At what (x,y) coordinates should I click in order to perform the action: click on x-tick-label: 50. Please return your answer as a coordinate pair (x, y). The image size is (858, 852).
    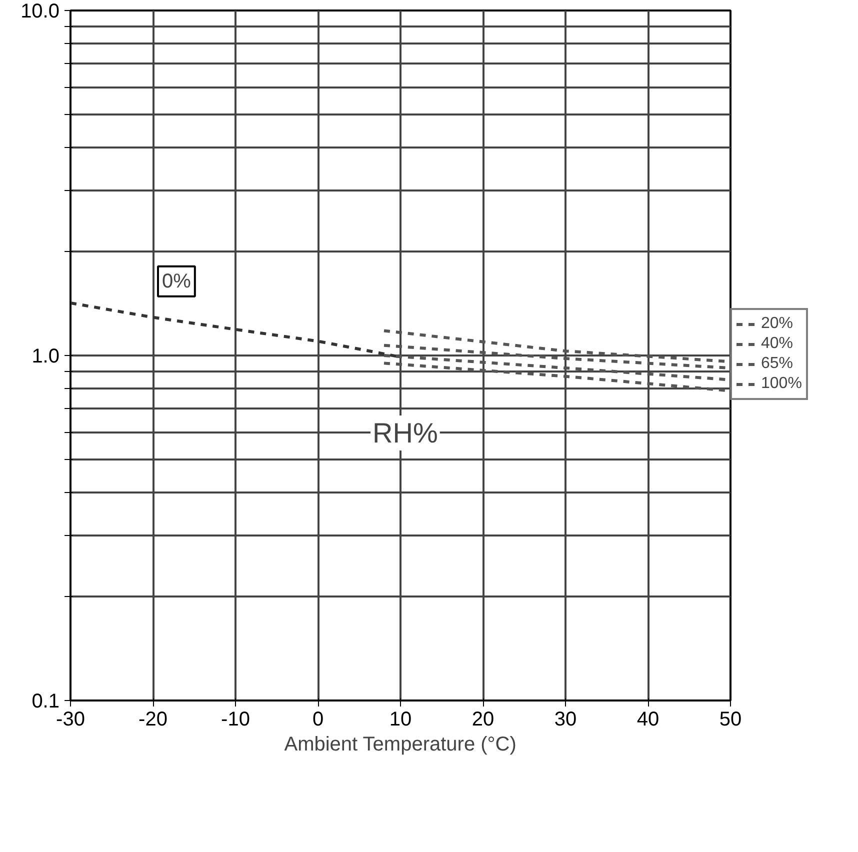
    Looking at the image, I should click on (730, 719).